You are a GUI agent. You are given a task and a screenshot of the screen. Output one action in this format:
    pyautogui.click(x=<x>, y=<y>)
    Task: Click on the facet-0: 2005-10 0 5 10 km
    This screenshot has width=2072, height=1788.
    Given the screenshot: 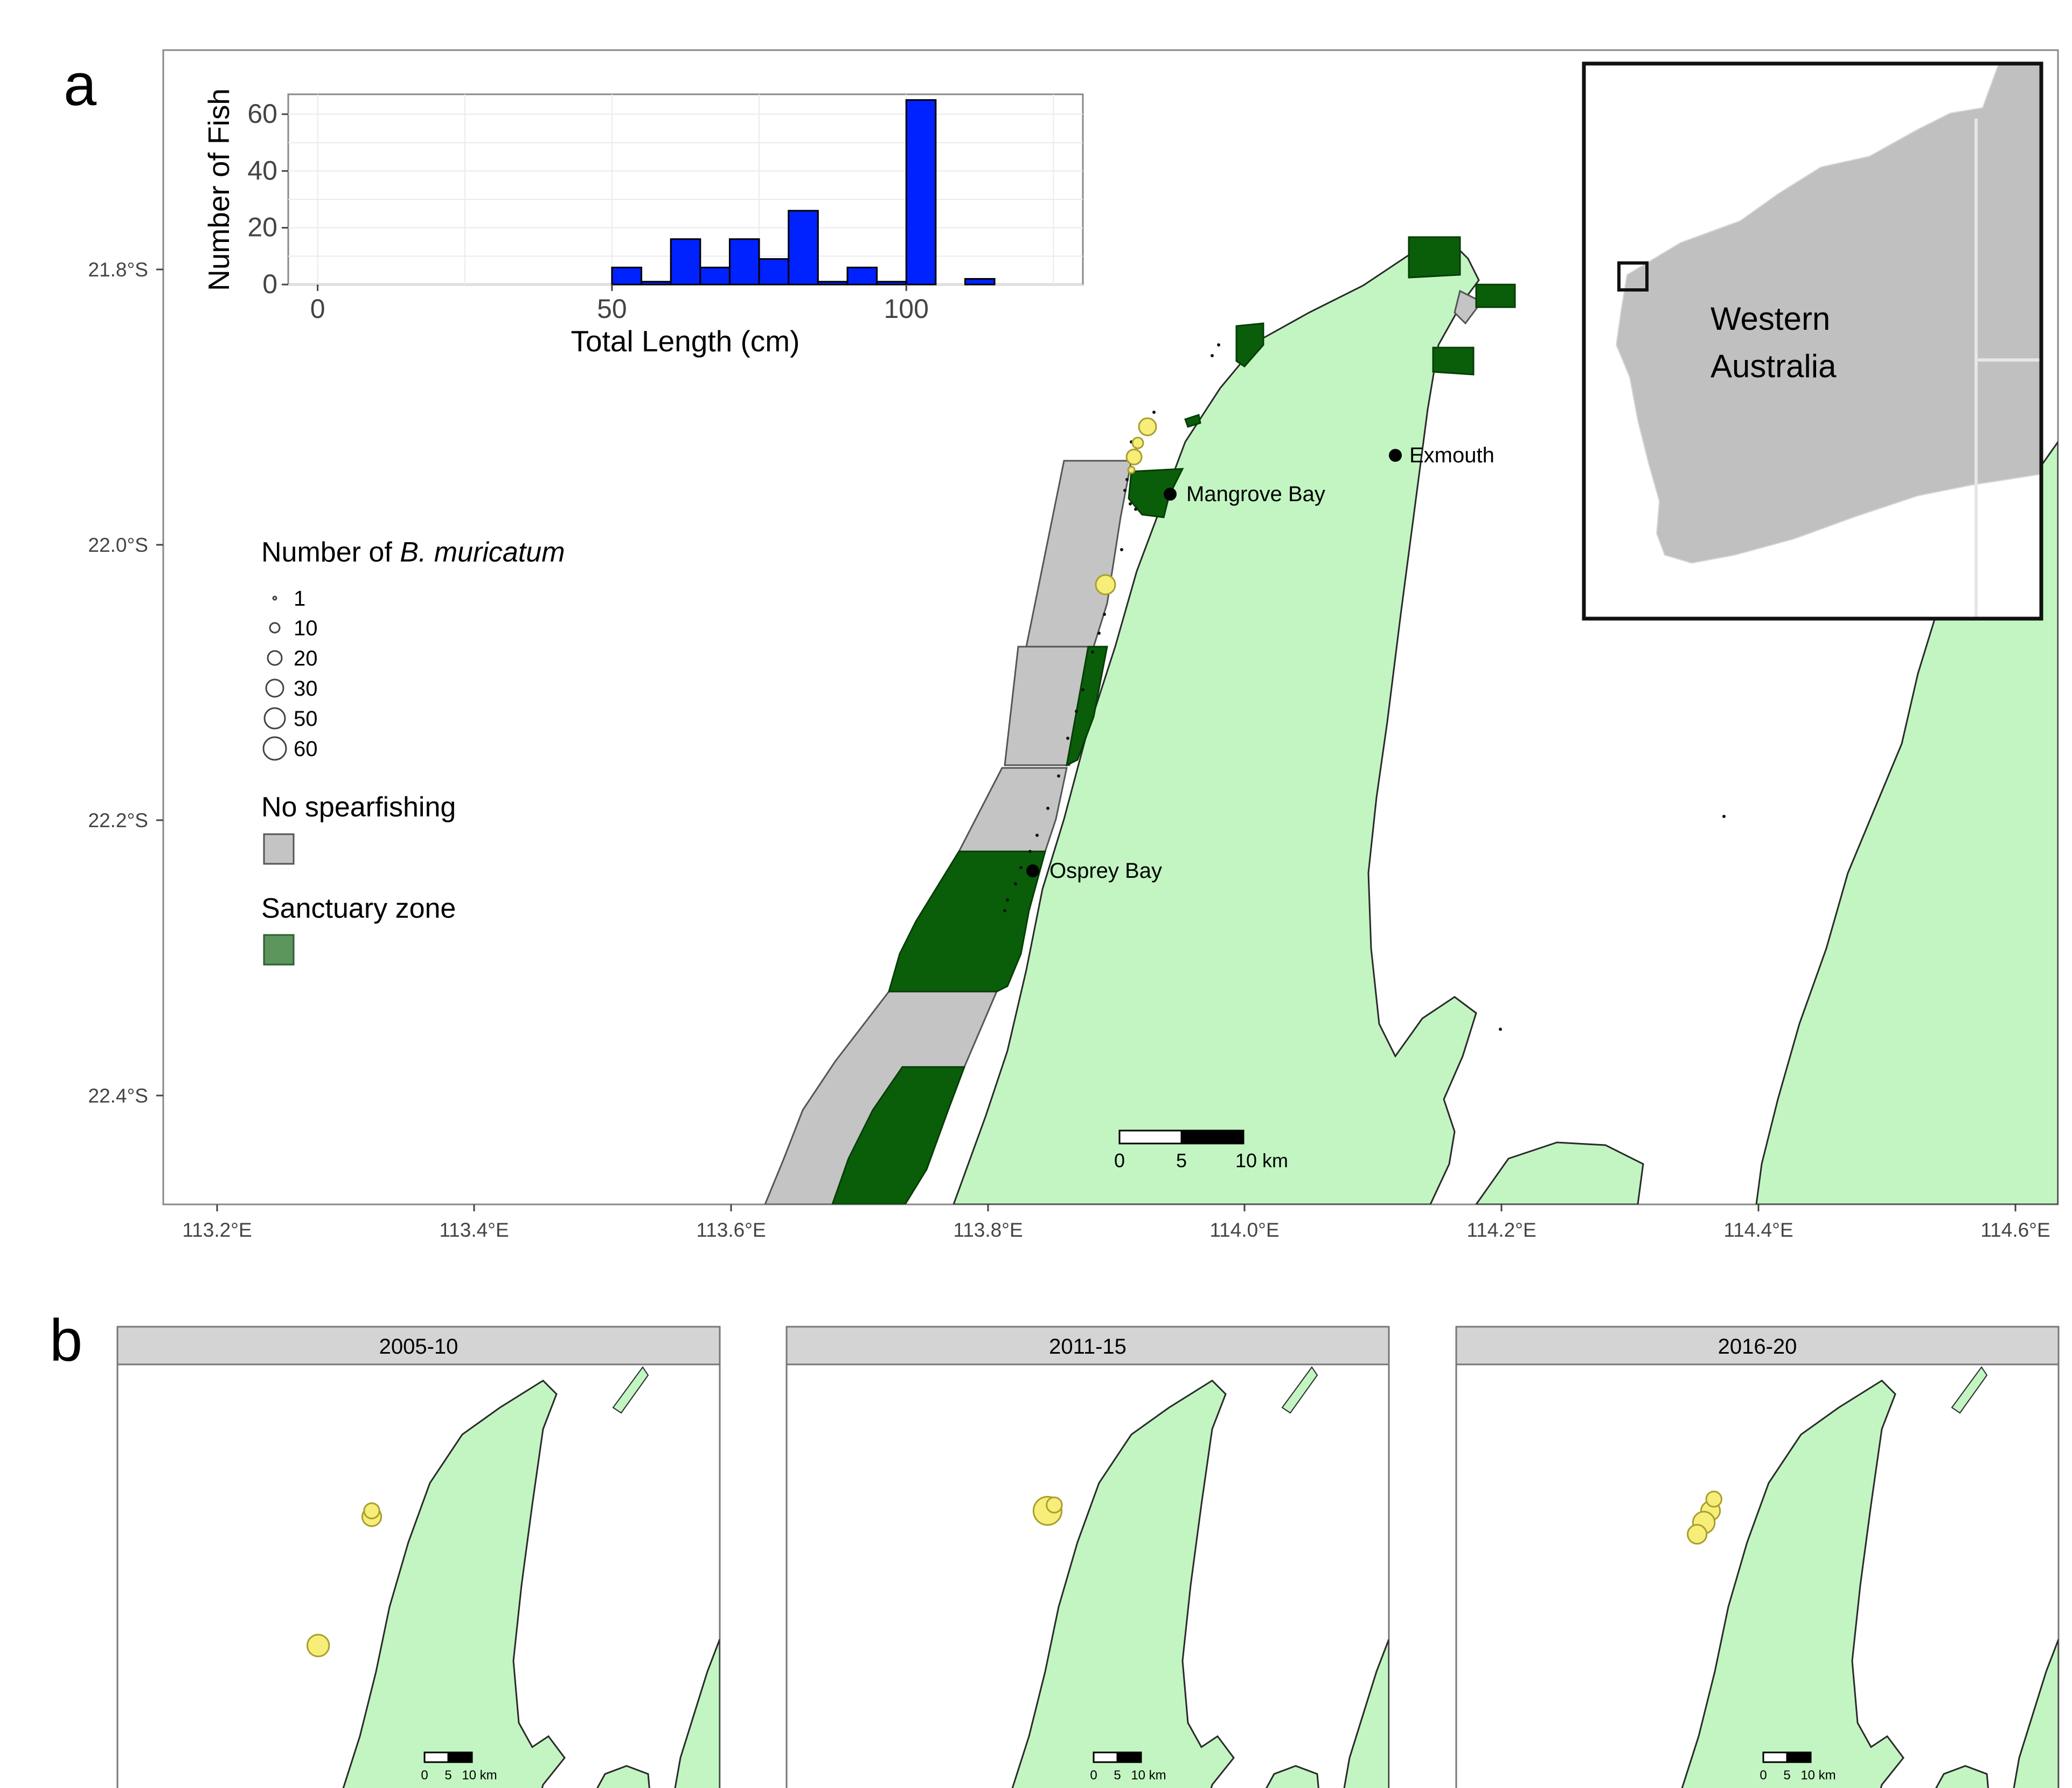 What is the action you would take?
    pyautogui.click(x=418, y=1557)
    